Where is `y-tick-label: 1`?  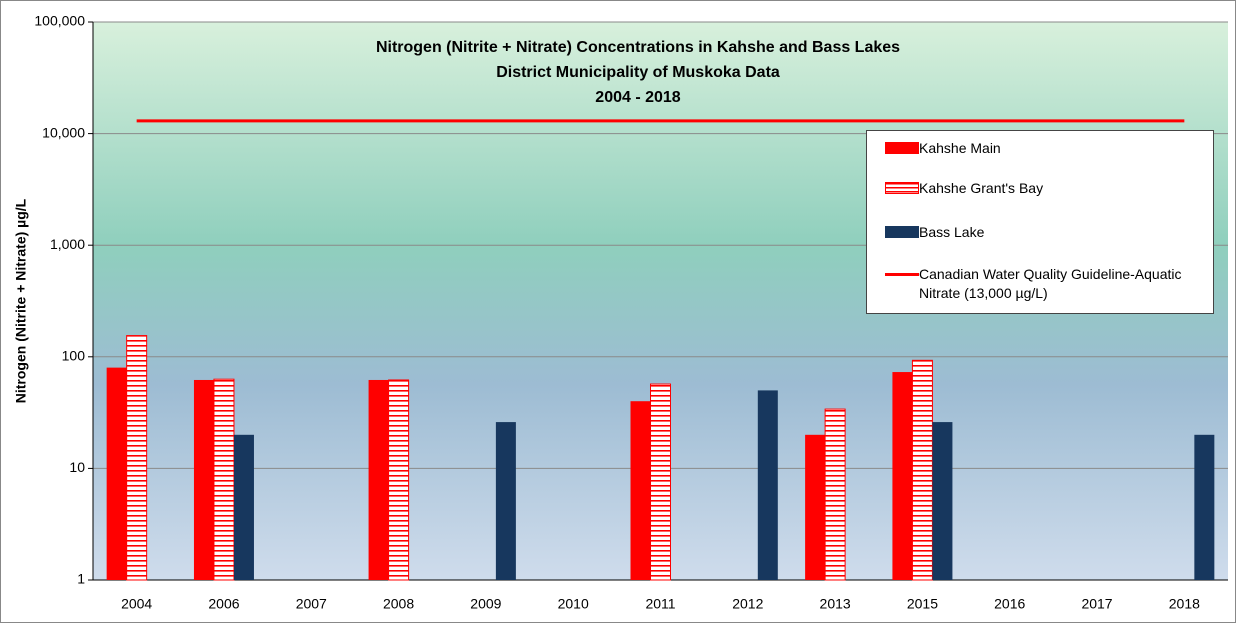 y-tick-label: 1 is located at coordinates (81, 579).